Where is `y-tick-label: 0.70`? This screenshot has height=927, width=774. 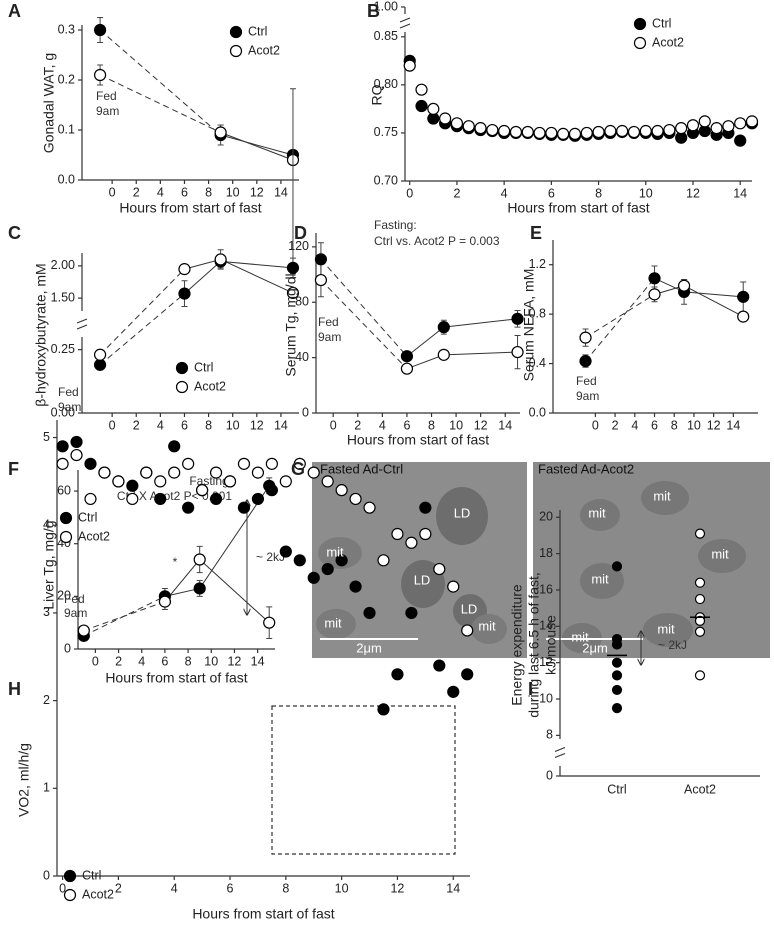 y-tick-label: 0.70 is located at coordinates (386, 180).